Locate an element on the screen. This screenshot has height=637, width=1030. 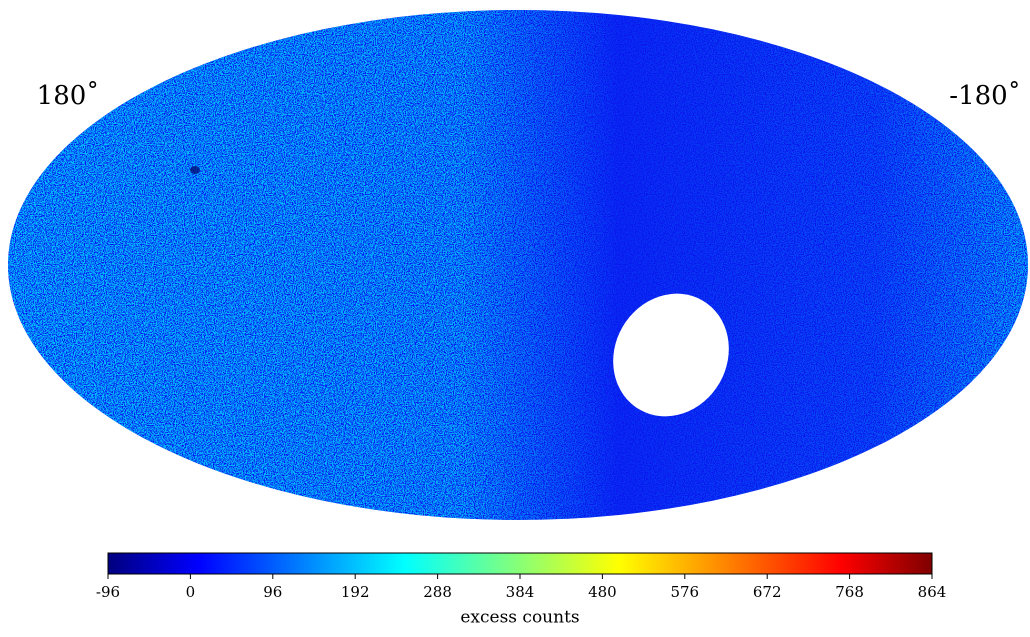
colorbar-tick-label: 480 is located at coordinates (602, 592).